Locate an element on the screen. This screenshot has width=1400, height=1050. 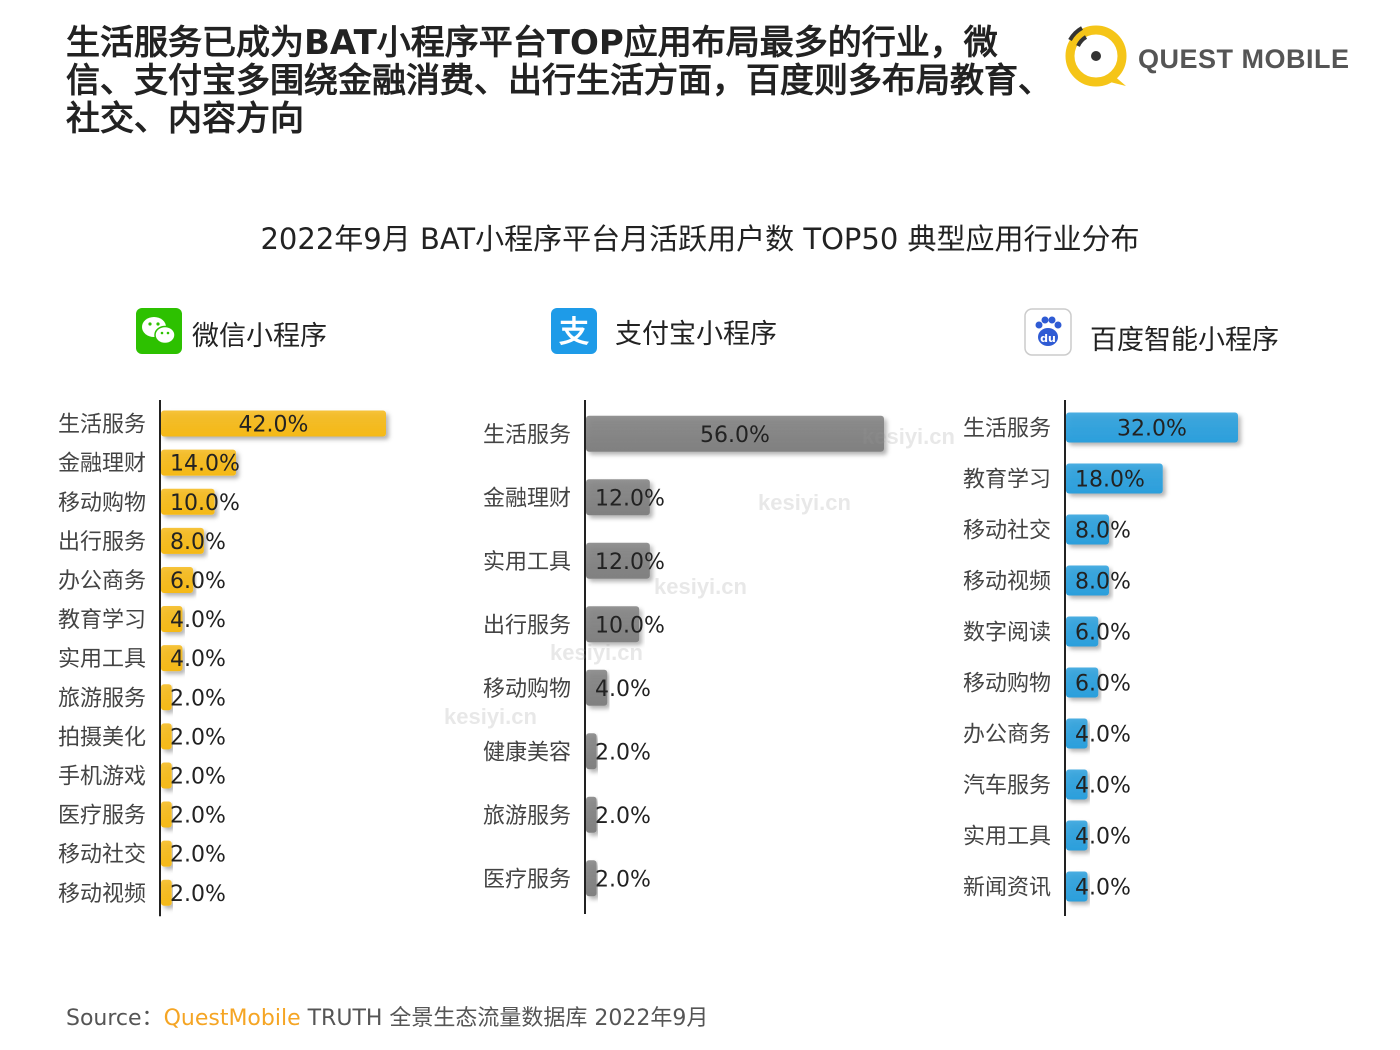
wechat-icon is located at coordinates (159, 331).